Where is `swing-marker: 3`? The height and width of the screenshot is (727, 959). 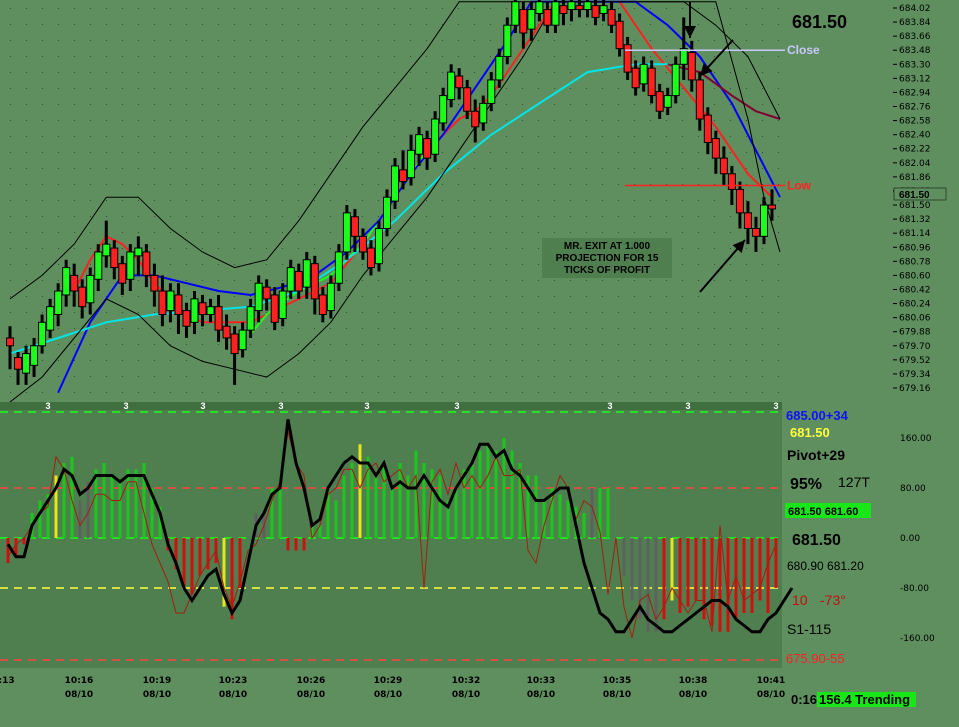 swing-marker: 3 is located at coordinates (456, 406).